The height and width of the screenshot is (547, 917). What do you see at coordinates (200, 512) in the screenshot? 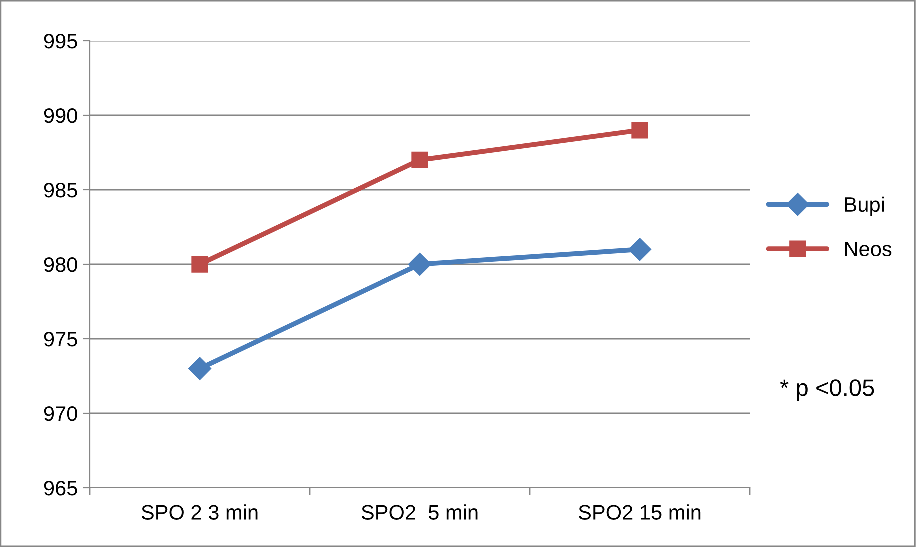
I see `x-tick-label: SPO 2 3 min` at bounding box center [200, 512].